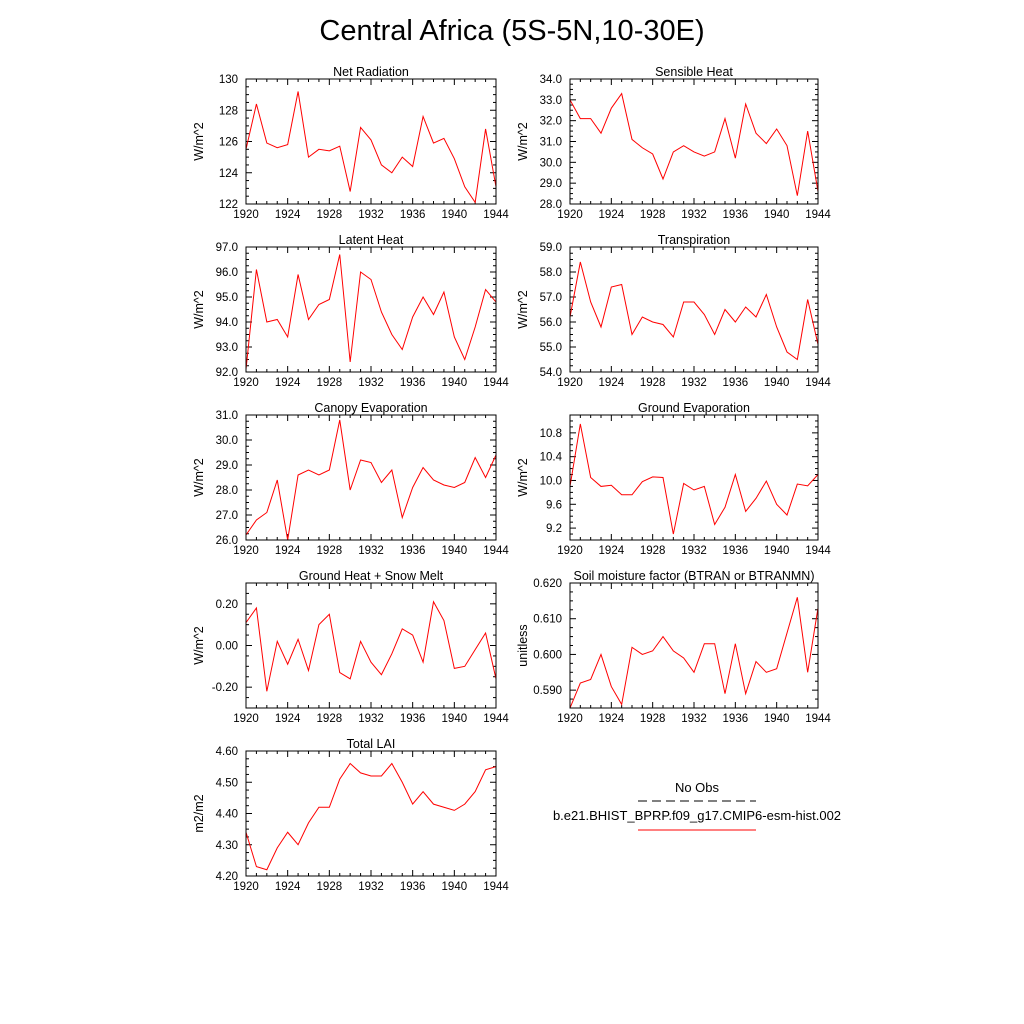 The width and height of the screenshot is (1024, 1024). What do you see at coordinates (228, 205) in the screenshot?
I see `y-tick-label: 122` at bounding box center [228, 205].